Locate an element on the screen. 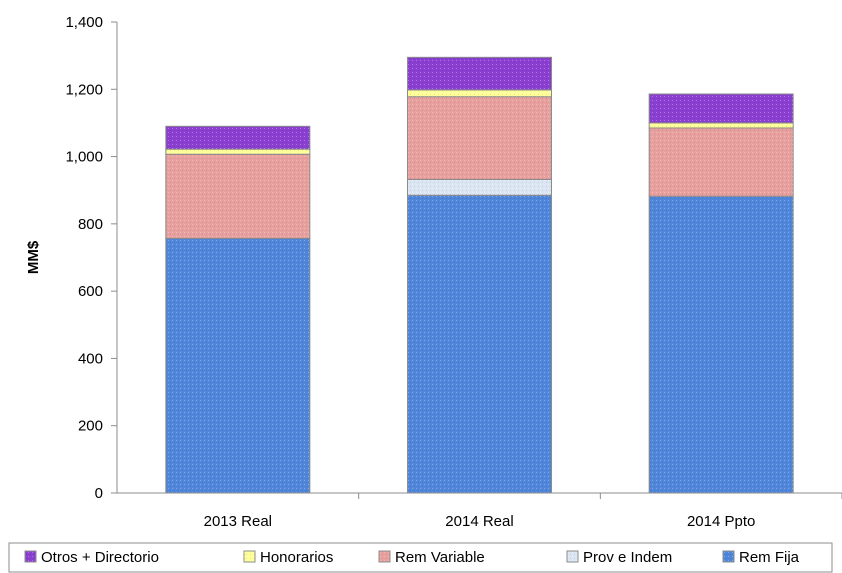 This screenshot has height=573, width=842. y-tick-label: 1,000 is located at coordinates (84, 157).